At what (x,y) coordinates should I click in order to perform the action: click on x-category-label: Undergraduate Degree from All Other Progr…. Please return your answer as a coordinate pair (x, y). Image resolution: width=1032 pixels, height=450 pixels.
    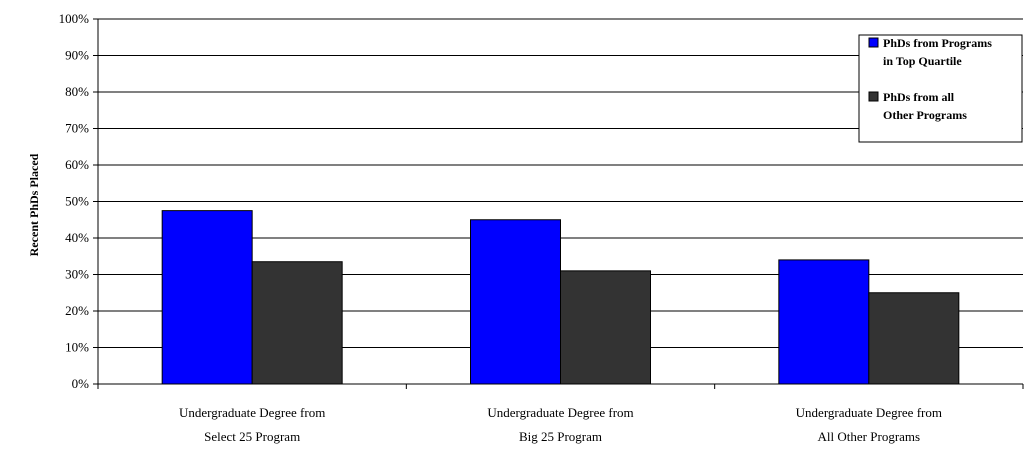
    Looking at the image, I should click on (869, 424).